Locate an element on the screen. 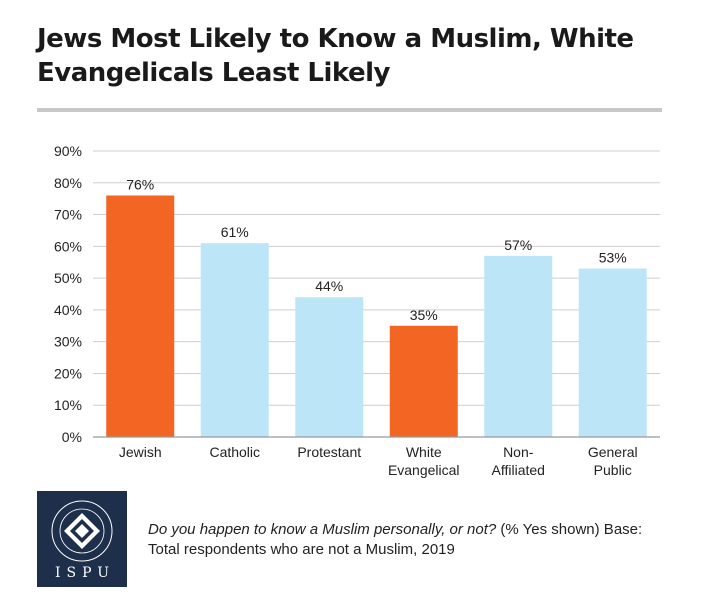 The image size is (720, 604). title-divider is located at coordinates (349, 110).